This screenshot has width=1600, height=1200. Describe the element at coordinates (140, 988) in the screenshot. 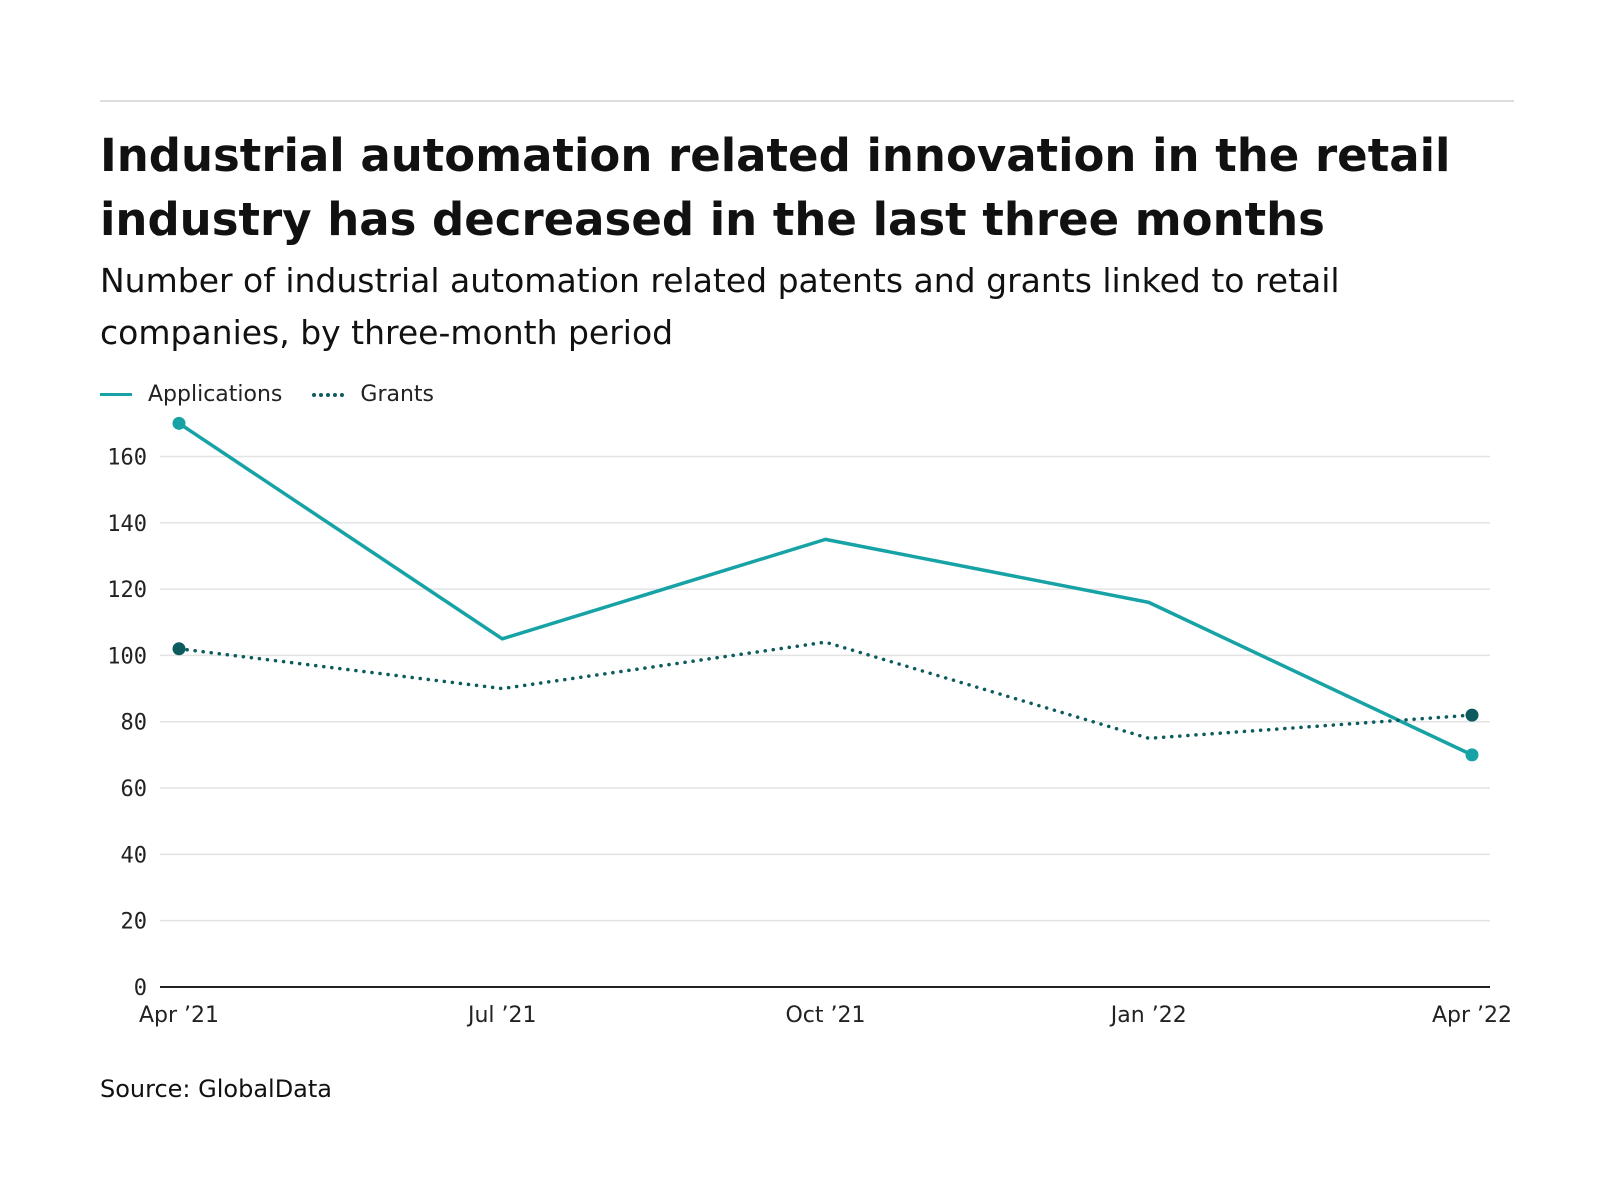

I see `y-tick-label: 0` at that location.